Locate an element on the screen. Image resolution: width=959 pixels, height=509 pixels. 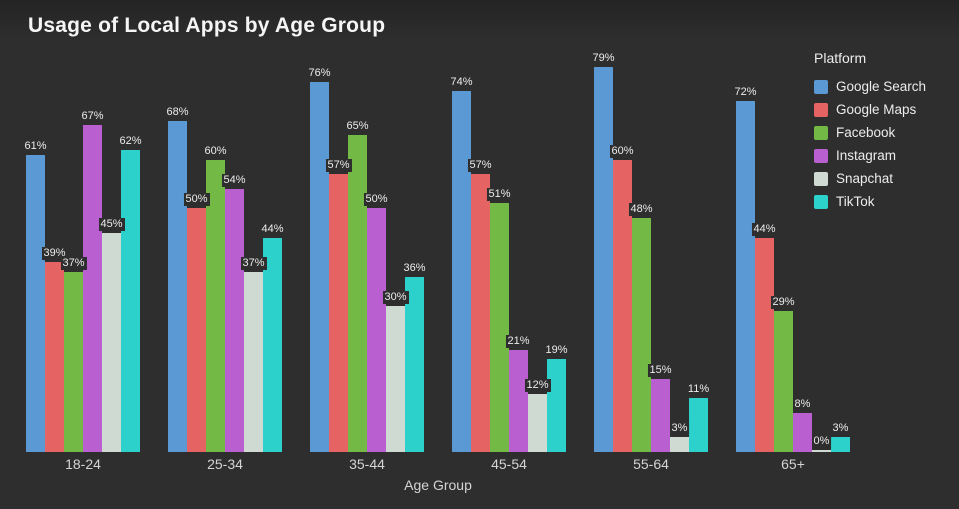
bar-wrap: 68% is located at coordinates (177, 278).